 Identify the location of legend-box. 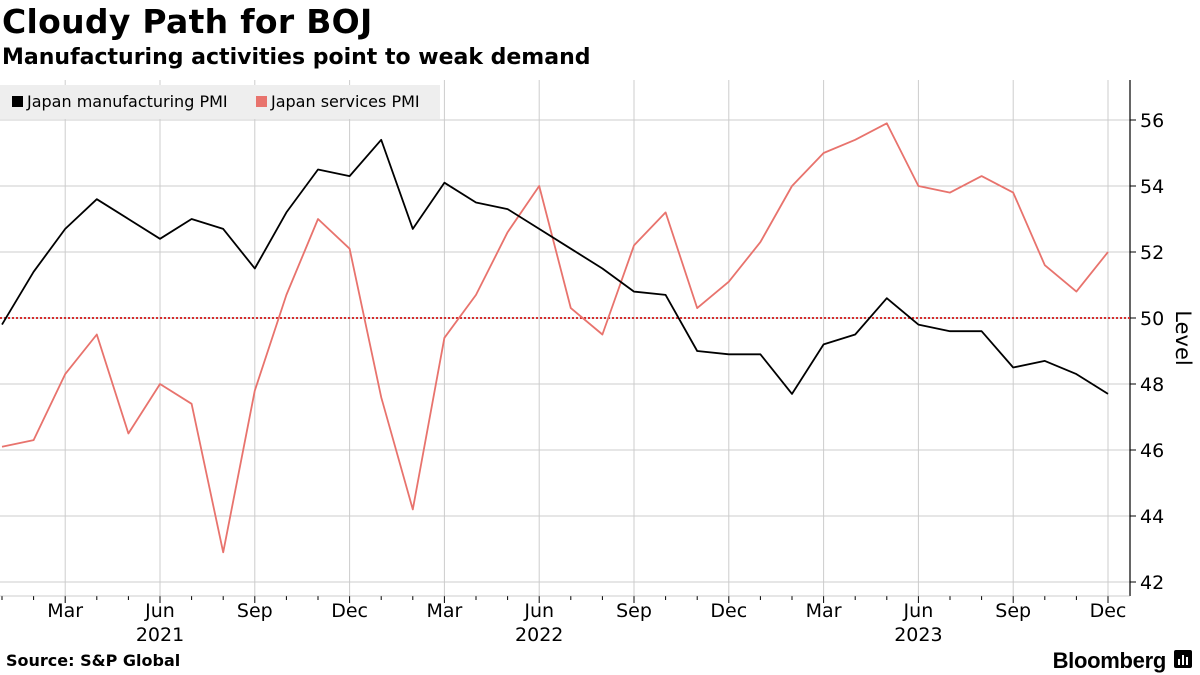
(220, 102).